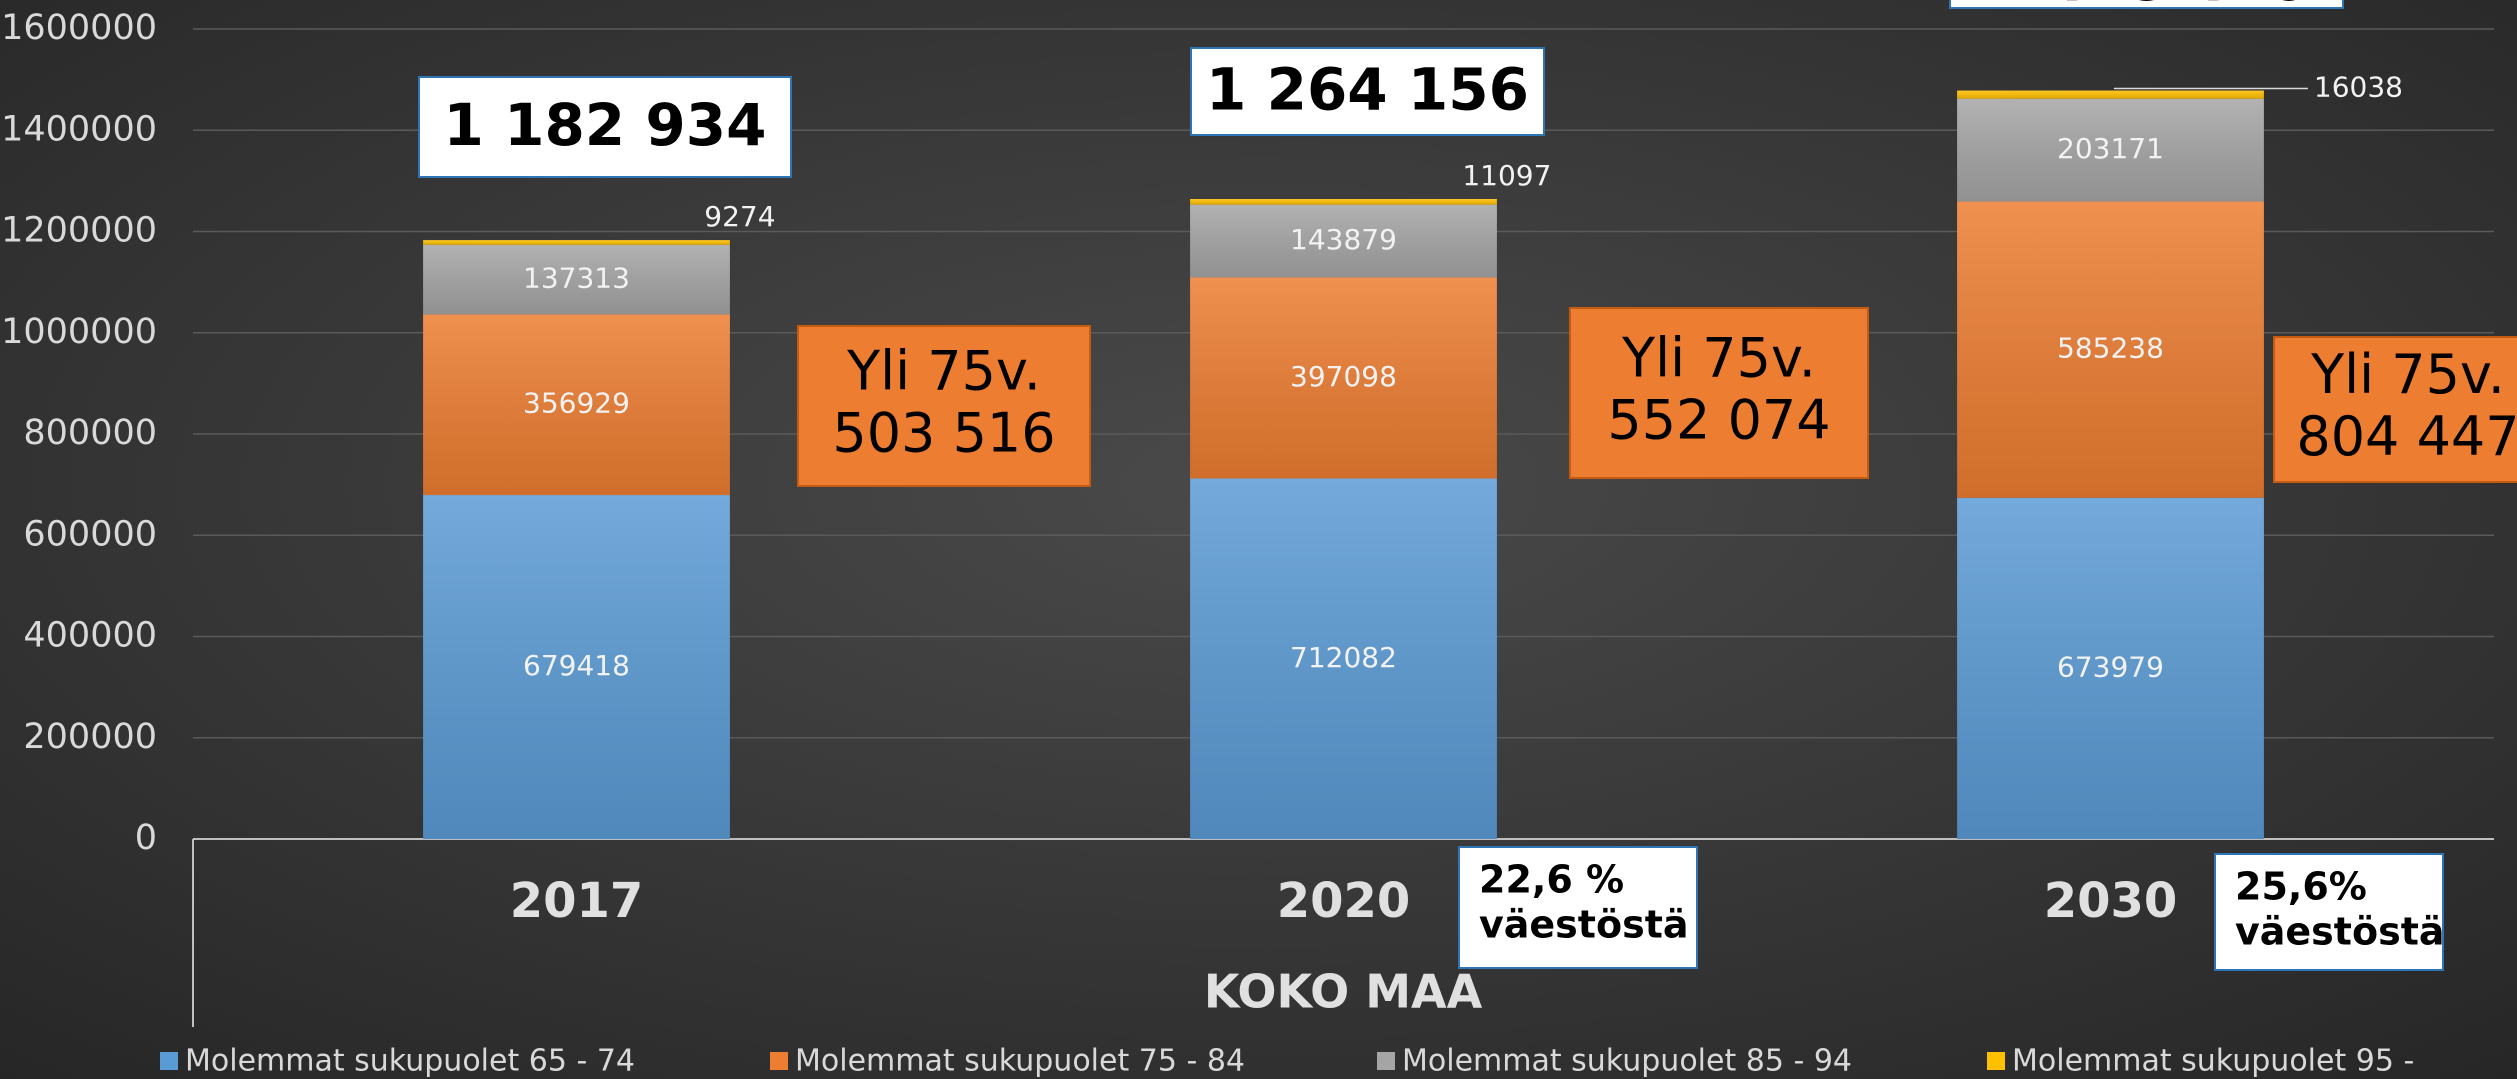 This screenshot has height=1079, width=2517. I want to click on total-label: 1 182 934, so click(605, 125).